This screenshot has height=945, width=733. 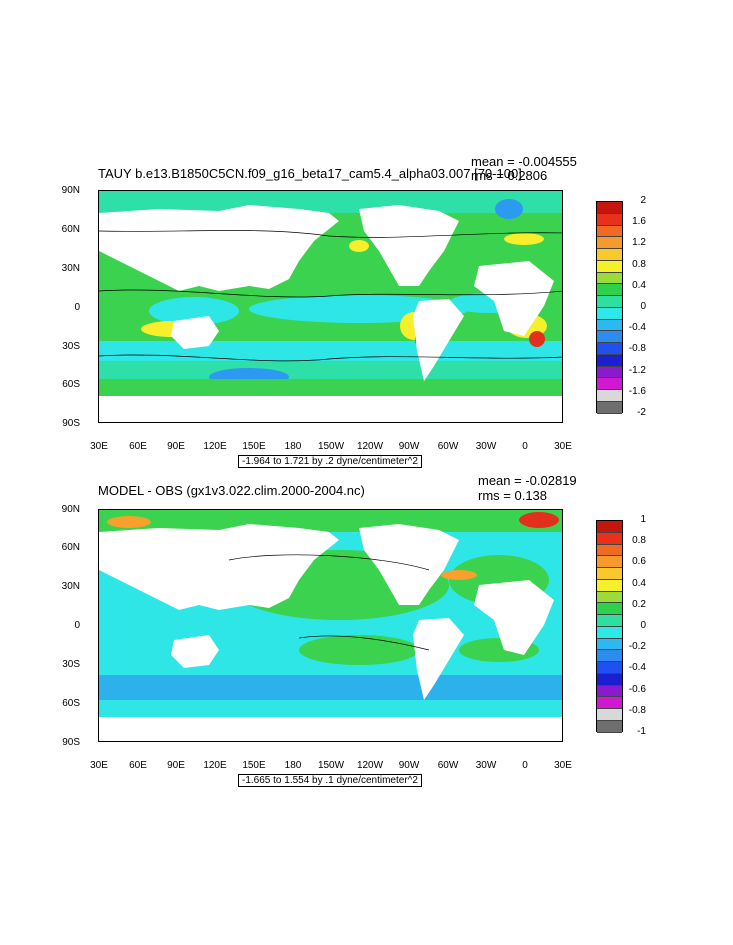 What do you see at coordinates (129, 522) in the screenshot?
I see `arctic-orange` at bounding box center [129, 522].